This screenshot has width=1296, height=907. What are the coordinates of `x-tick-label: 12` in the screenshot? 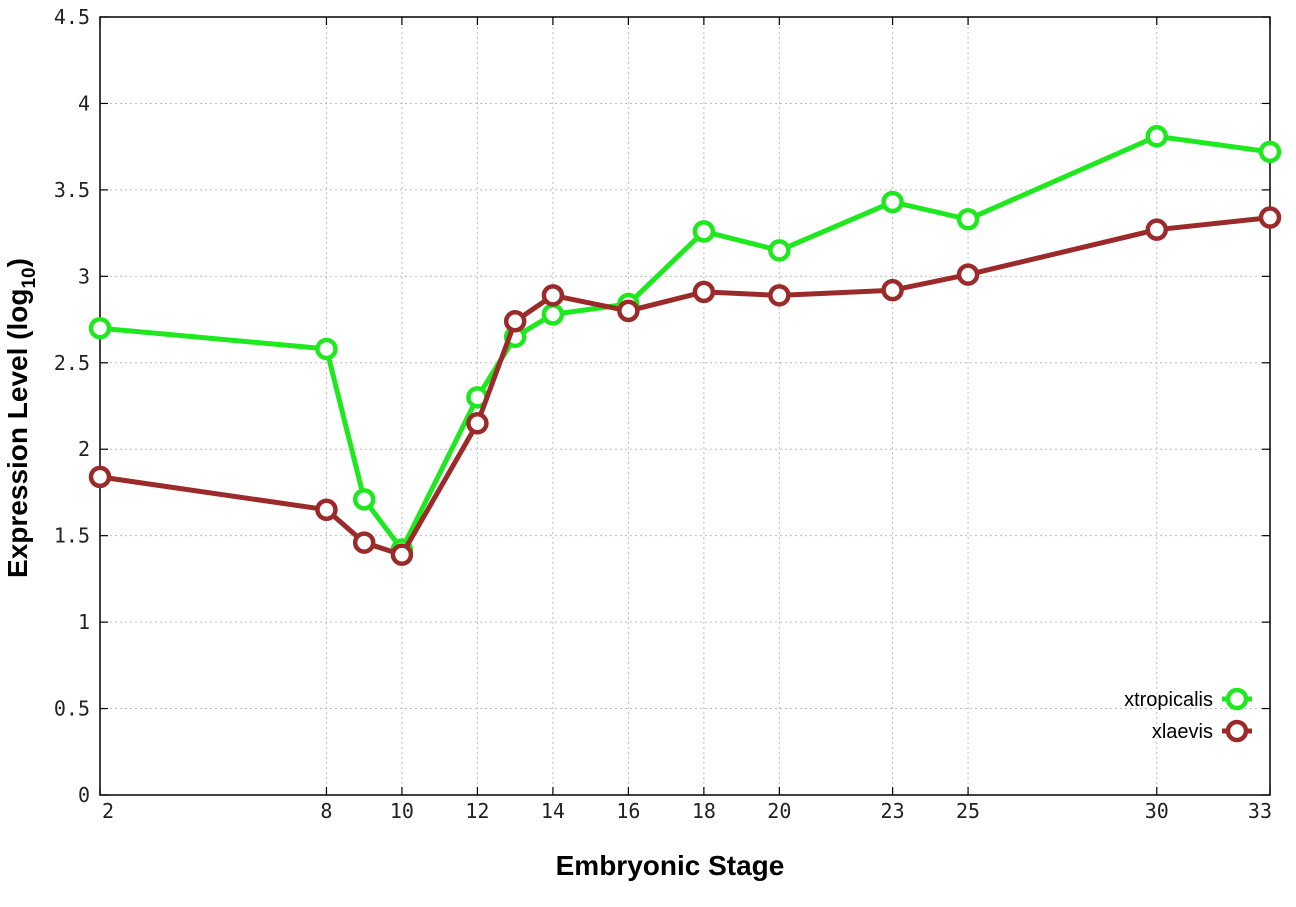 It's located at (477, 811).